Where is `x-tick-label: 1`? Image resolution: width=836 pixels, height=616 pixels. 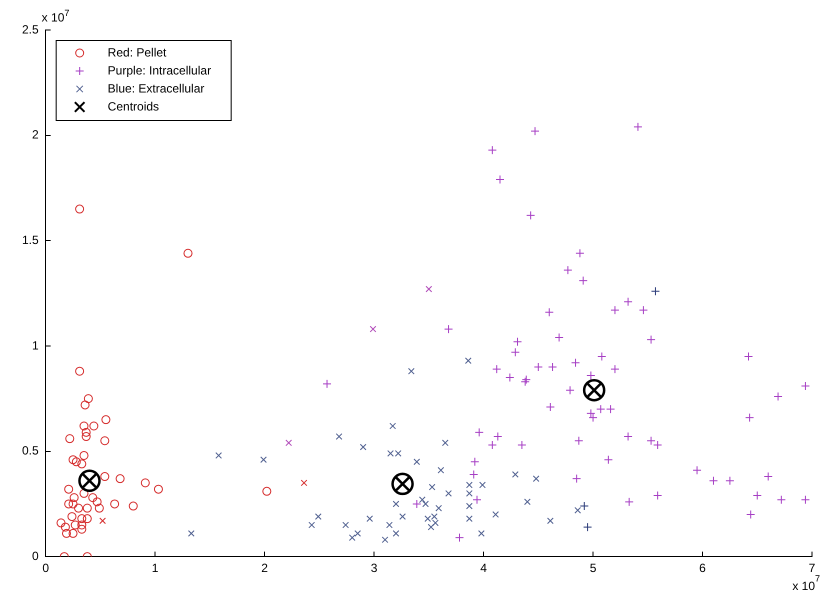
x-tick-label: 1 is located at coordinates (155, 568).